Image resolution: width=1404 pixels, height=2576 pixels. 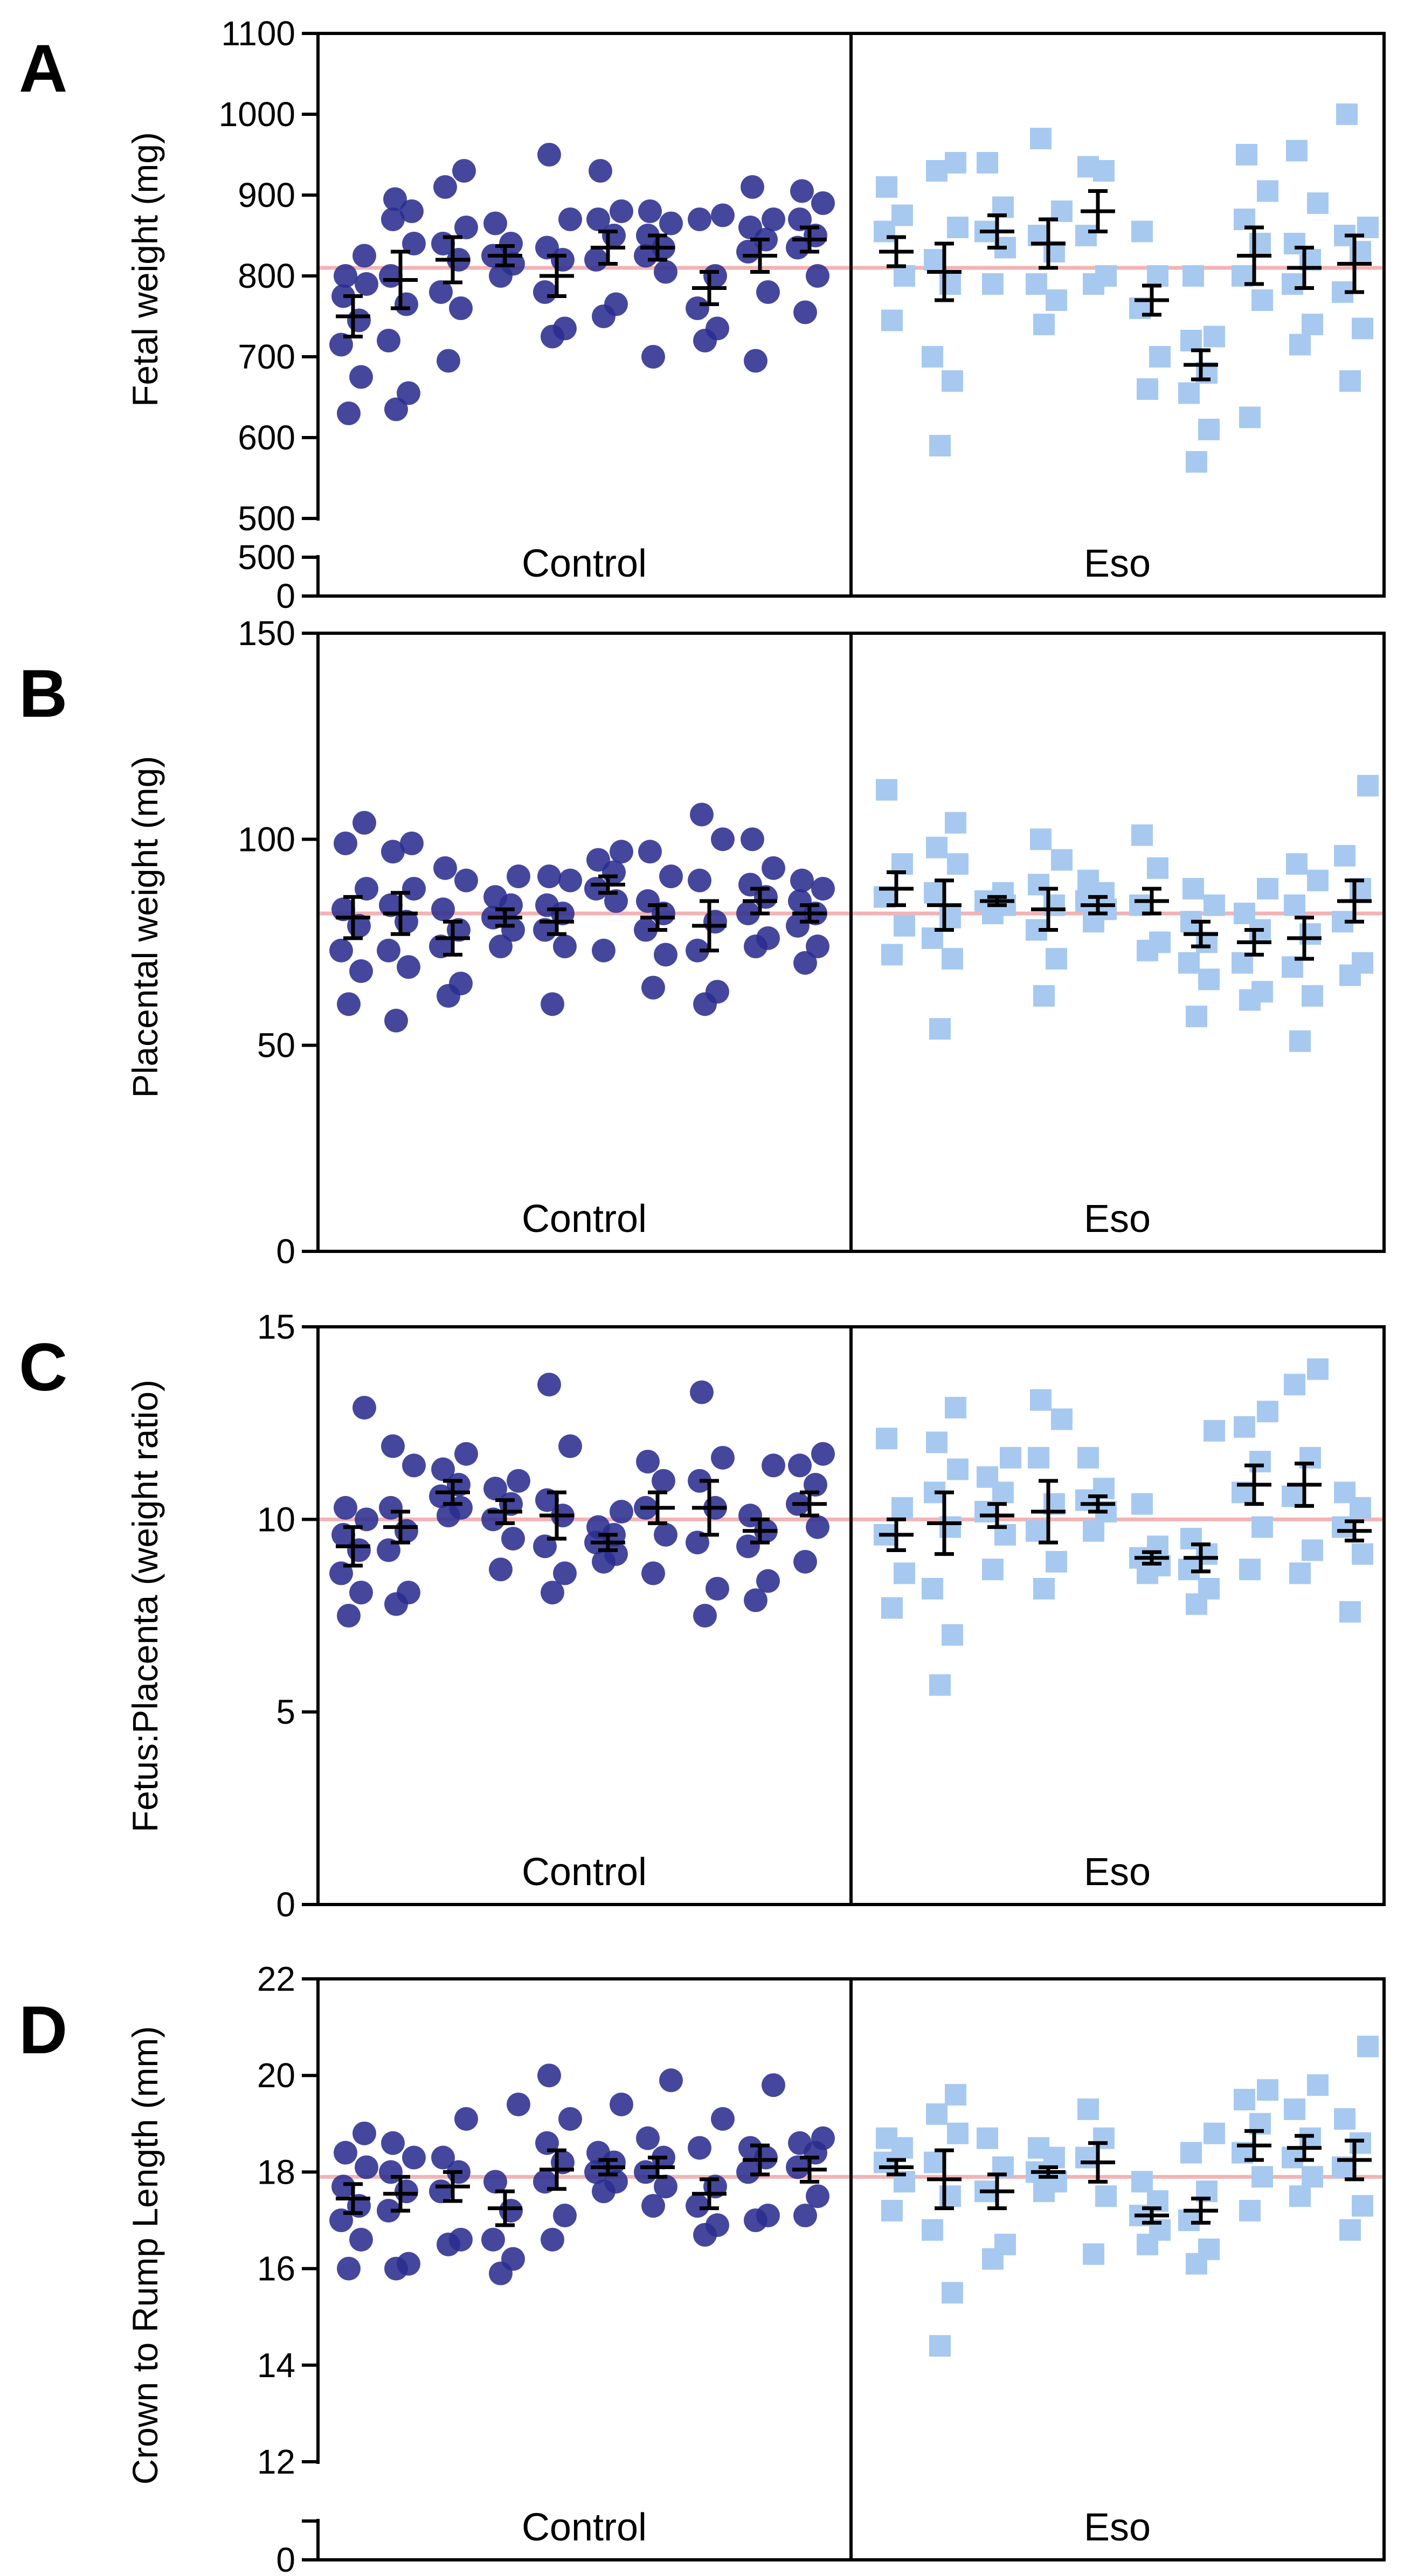 What do you see at coordinates (276, 2171) in the screenshot?
I see `y-tick-label: 18` at bounding box center [276, 2171].